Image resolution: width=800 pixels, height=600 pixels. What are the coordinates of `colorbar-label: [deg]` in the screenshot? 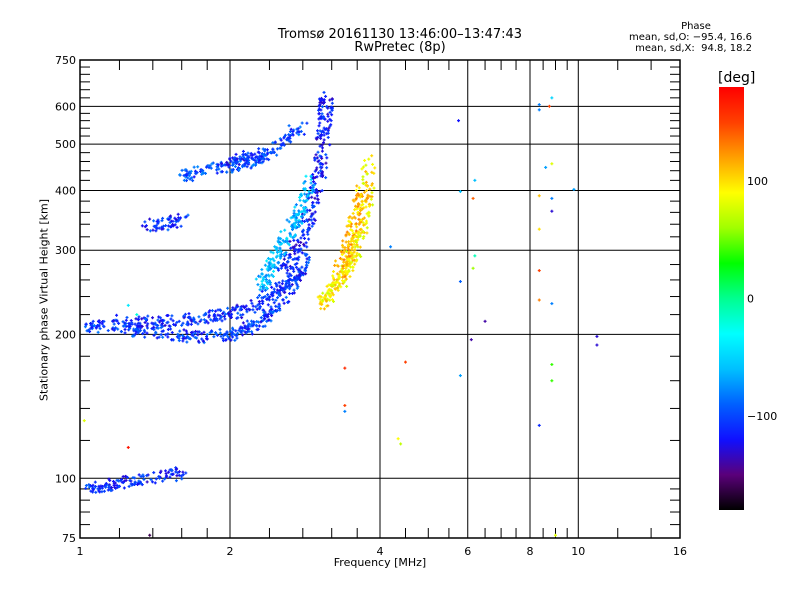 It's located at (737, 78).